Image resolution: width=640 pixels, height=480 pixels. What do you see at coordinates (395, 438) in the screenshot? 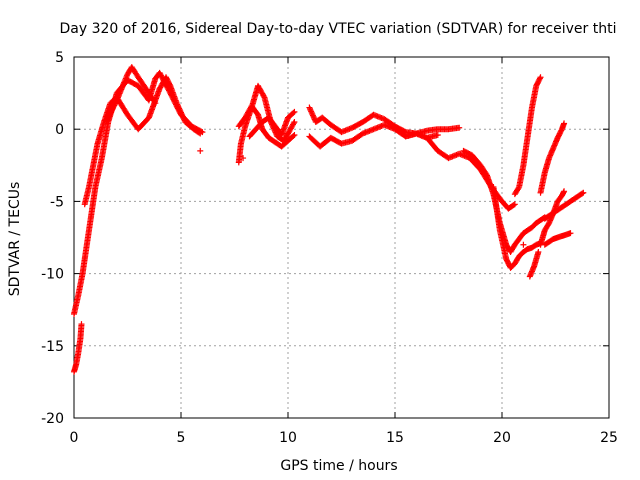
I see `x-tick-label: 15` at bounding box center [395, 438].